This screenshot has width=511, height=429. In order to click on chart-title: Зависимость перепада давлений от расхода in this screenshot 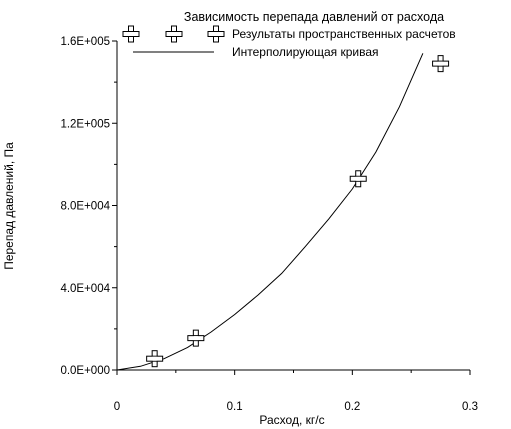, I will do `click(314, 17)`.